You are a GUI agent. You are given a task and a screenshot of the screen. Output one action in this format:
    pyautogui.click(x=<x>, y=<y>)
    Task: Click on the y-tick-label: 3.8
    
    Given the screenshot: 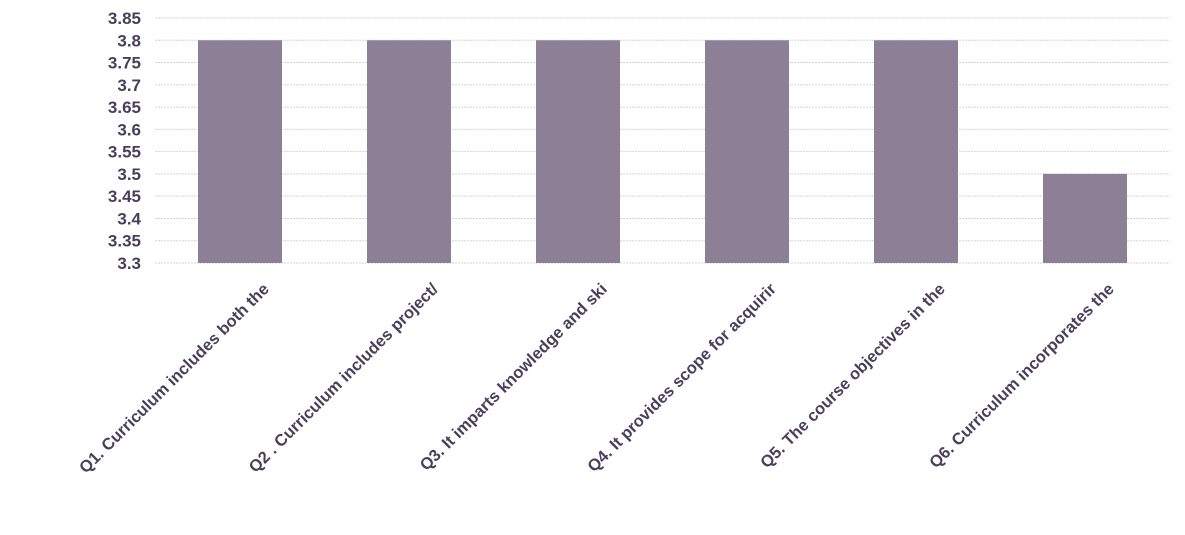 What is the action you would take?
    pyautogui.click(x=129, y=40)
    